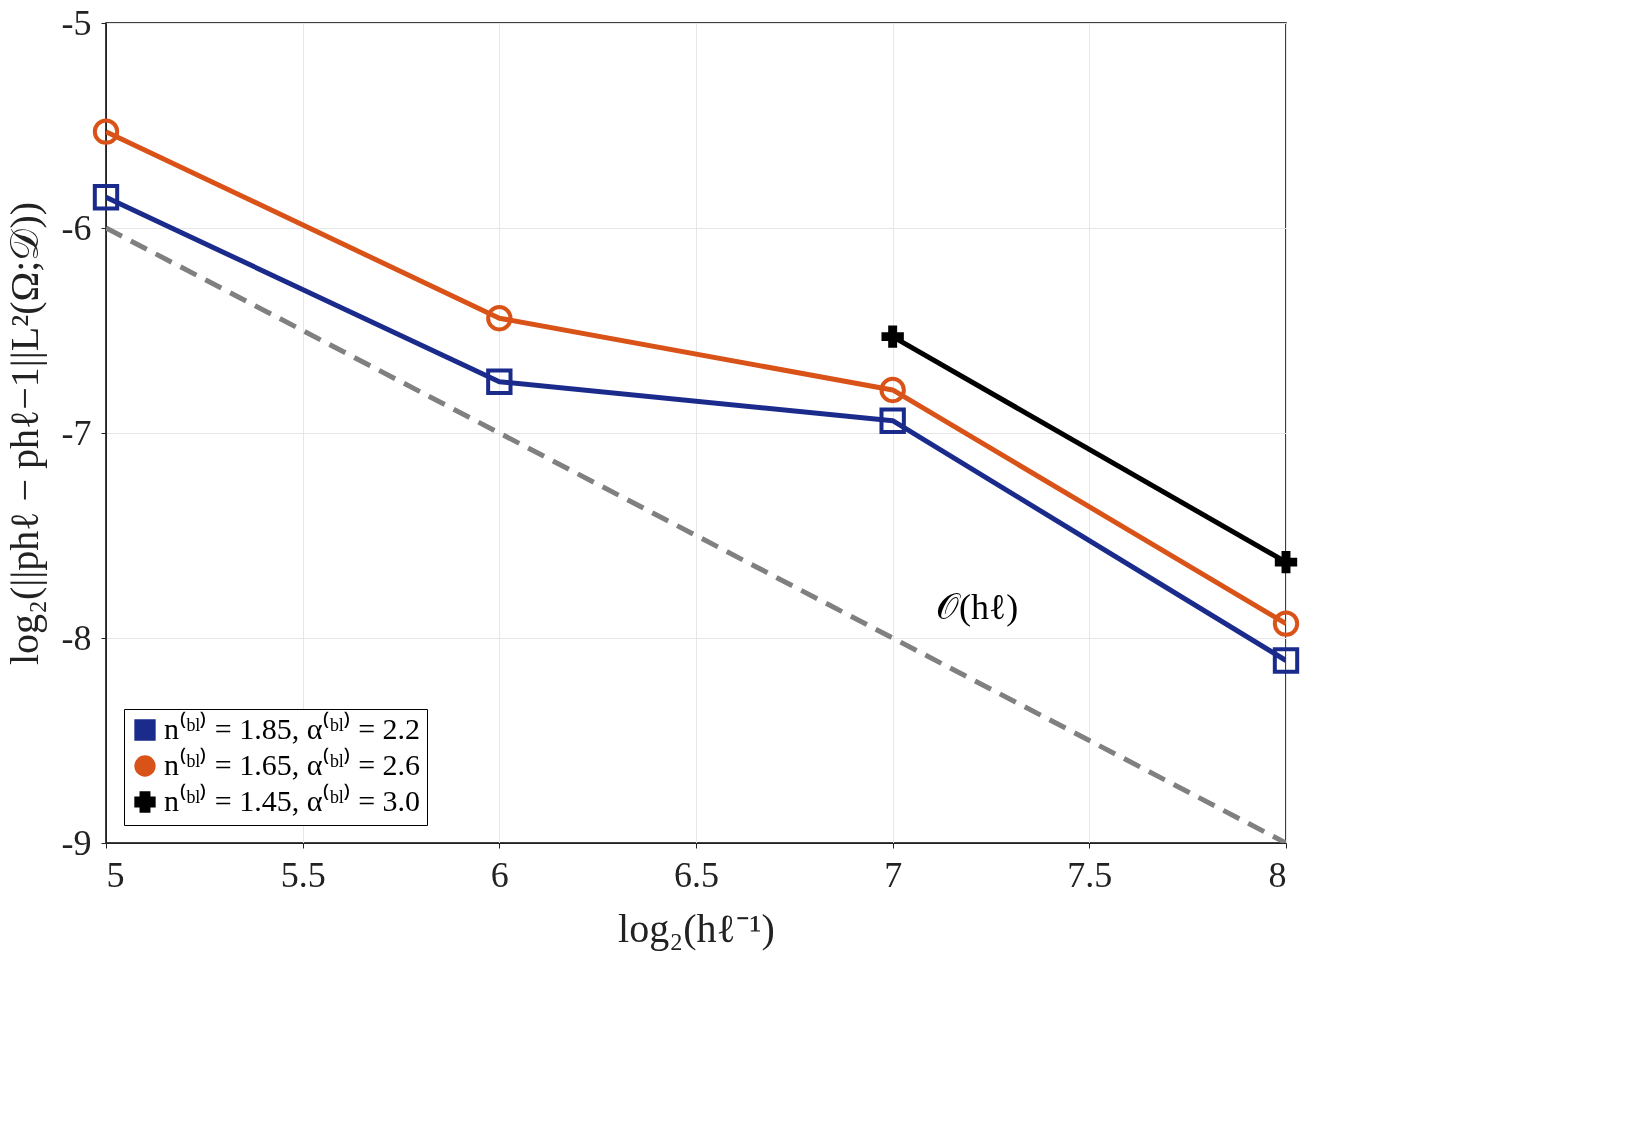 This screenshot has height=1142, width=1630. Describe the element at coordinates (1277, 874) in the screenshot. I see `x-tick-label: 8` at that location.